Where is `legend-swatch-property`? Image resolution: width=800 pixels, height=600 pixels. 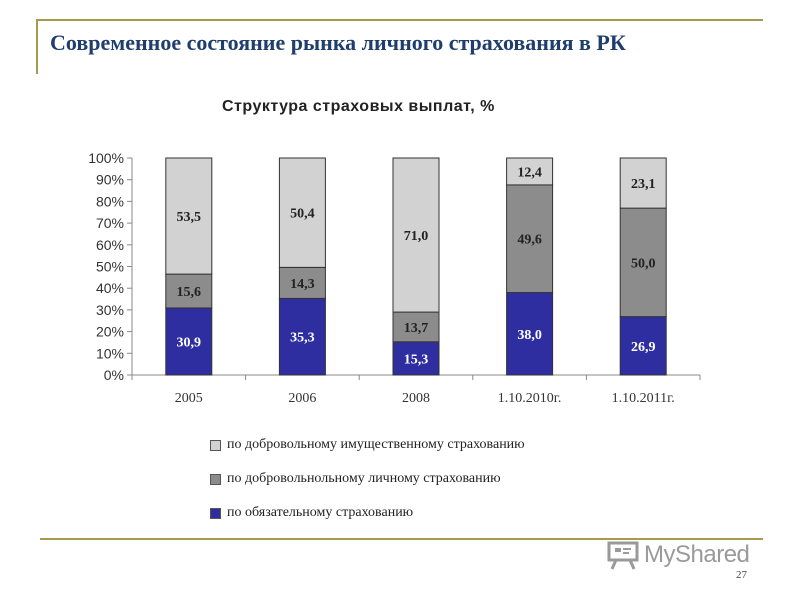 legend-swatch-property is located at coordinates (215, 445).